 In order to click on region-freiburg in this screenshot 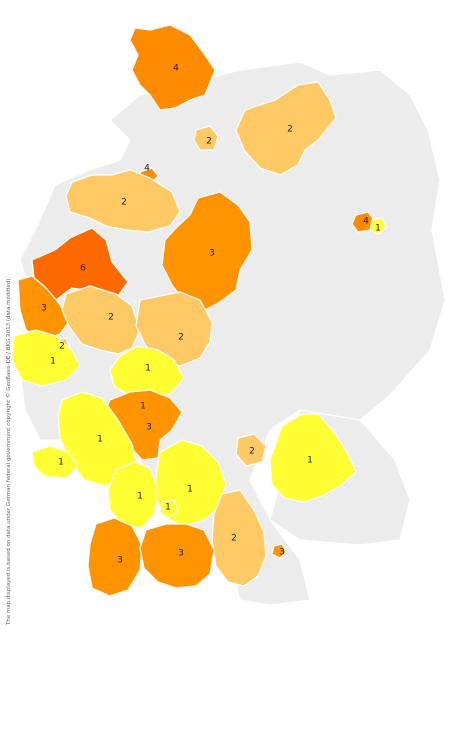, I will do `click(115, 557)`.